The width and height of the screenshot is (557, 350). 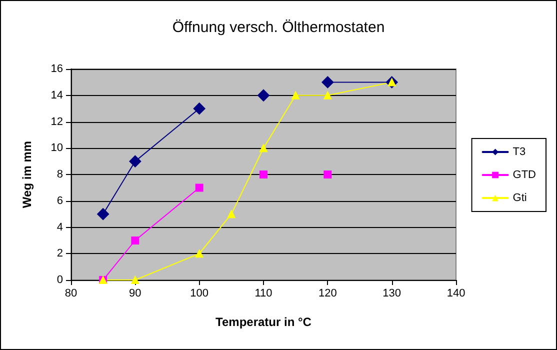 I want to click on y-tick-label: 14, so click(x=56, y=95).